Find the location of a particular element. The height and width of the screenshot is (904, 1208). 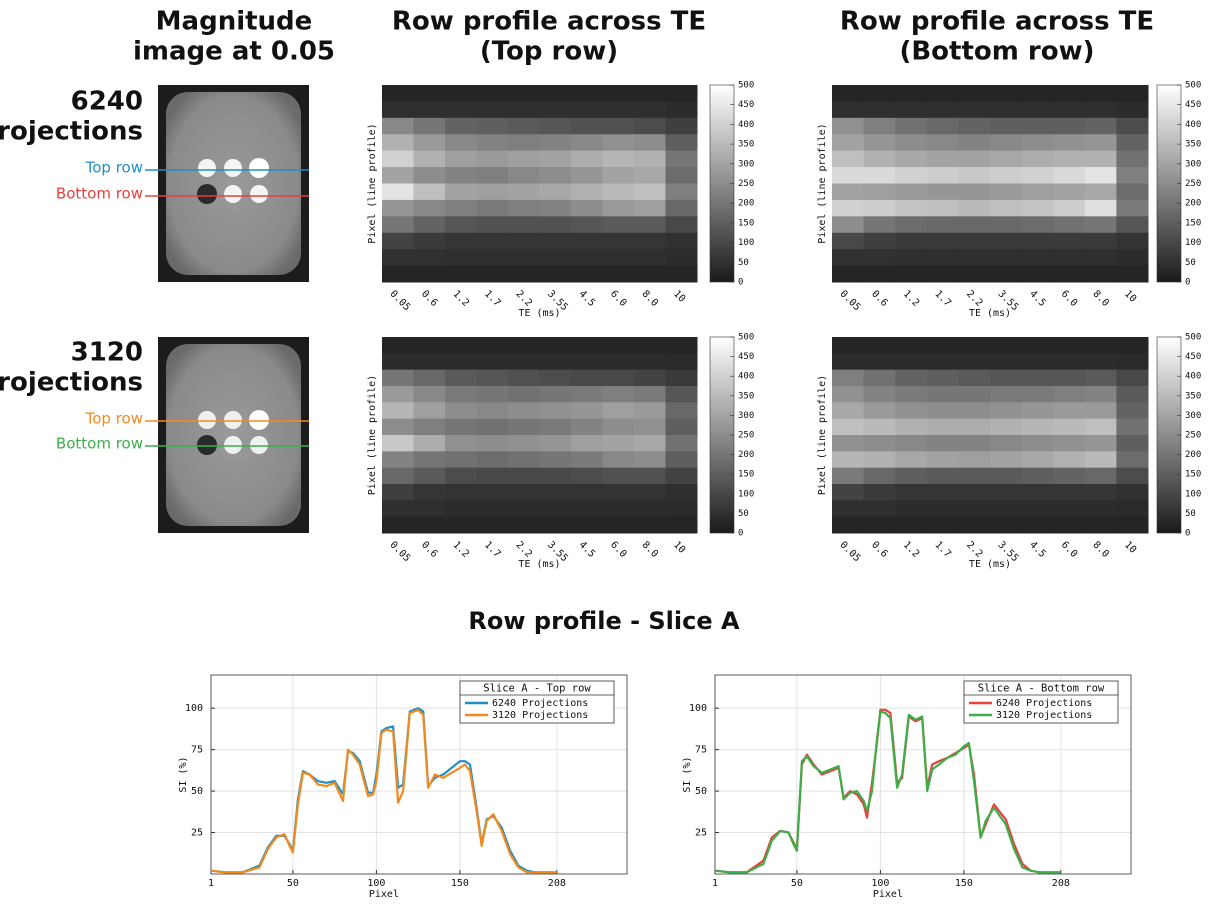

x-tick-label: 1.7 is located at coordinates (942, 298).